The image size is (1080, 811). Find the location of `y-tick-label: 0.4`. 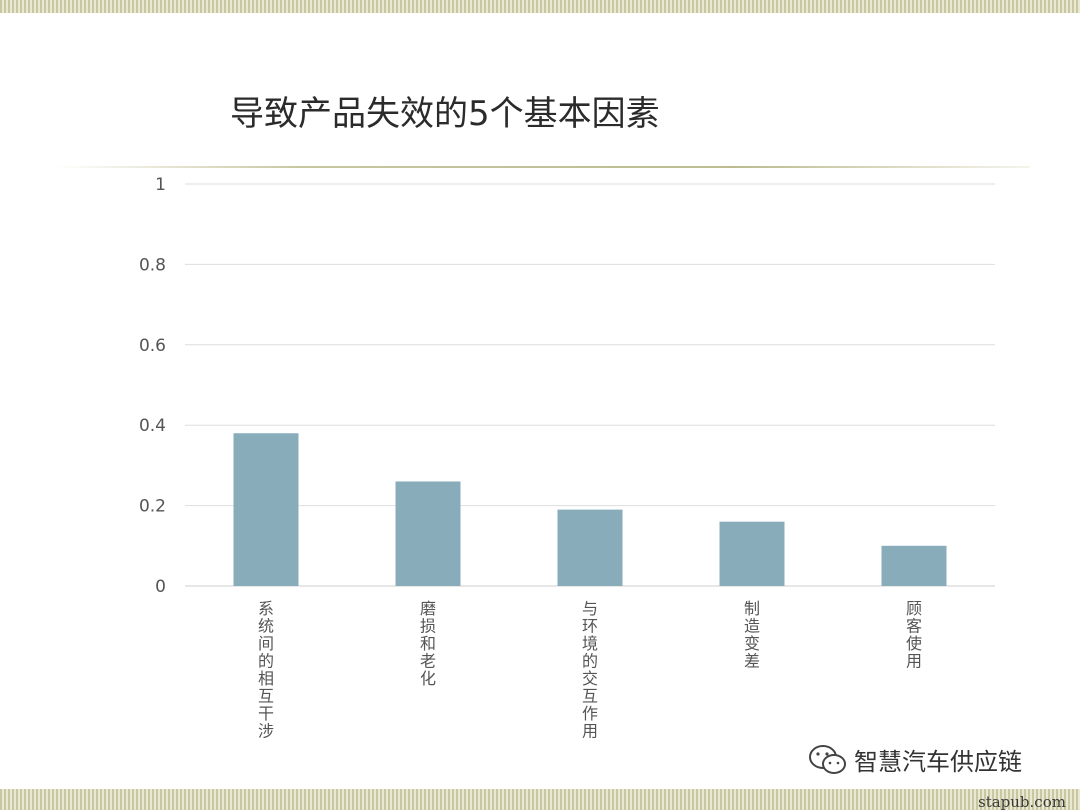

y-tick-label: 0.4 is located at coordinates (152, 426).